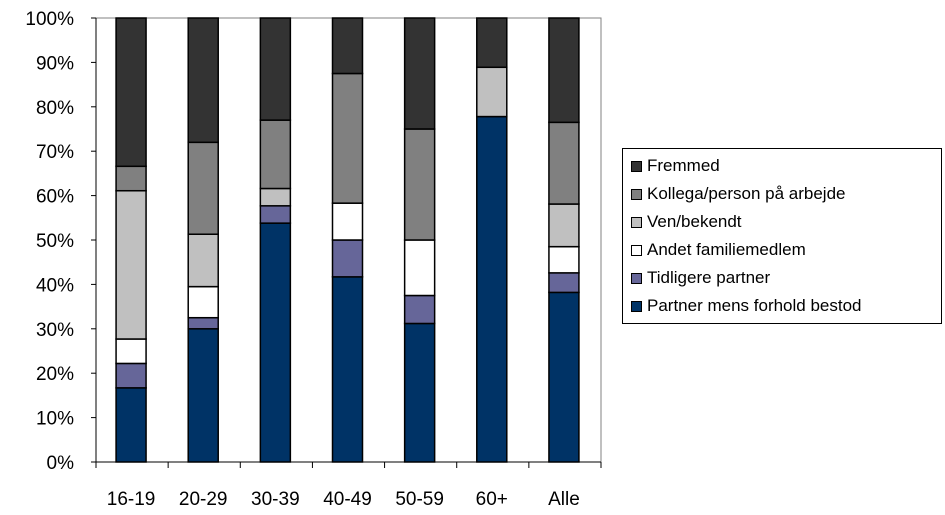 This screenshot has height=515, width=945. Describe the element at coordinates (492, 289) in the screenshot. I see `bar-segment-60-s0` at that location.